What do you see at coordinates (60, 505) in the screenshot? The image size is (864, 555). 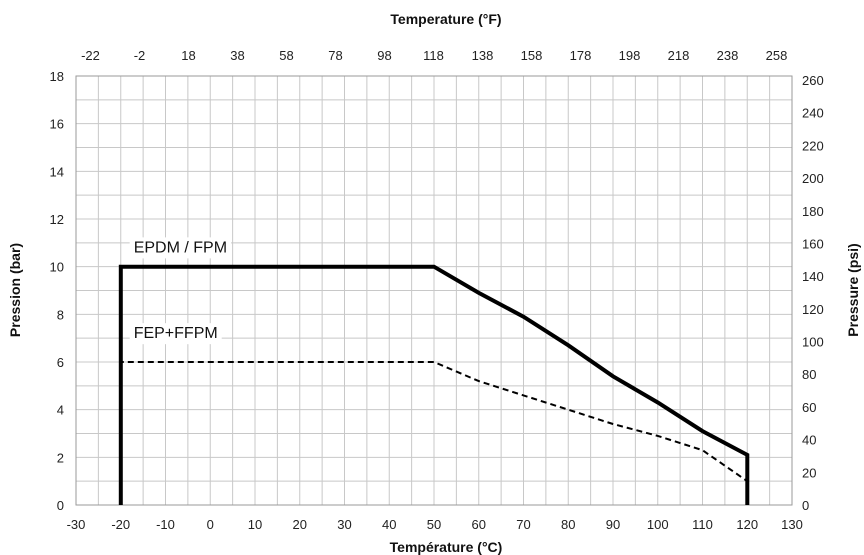 I see `left-tick-label: 0` at bounding box center [60, 505].